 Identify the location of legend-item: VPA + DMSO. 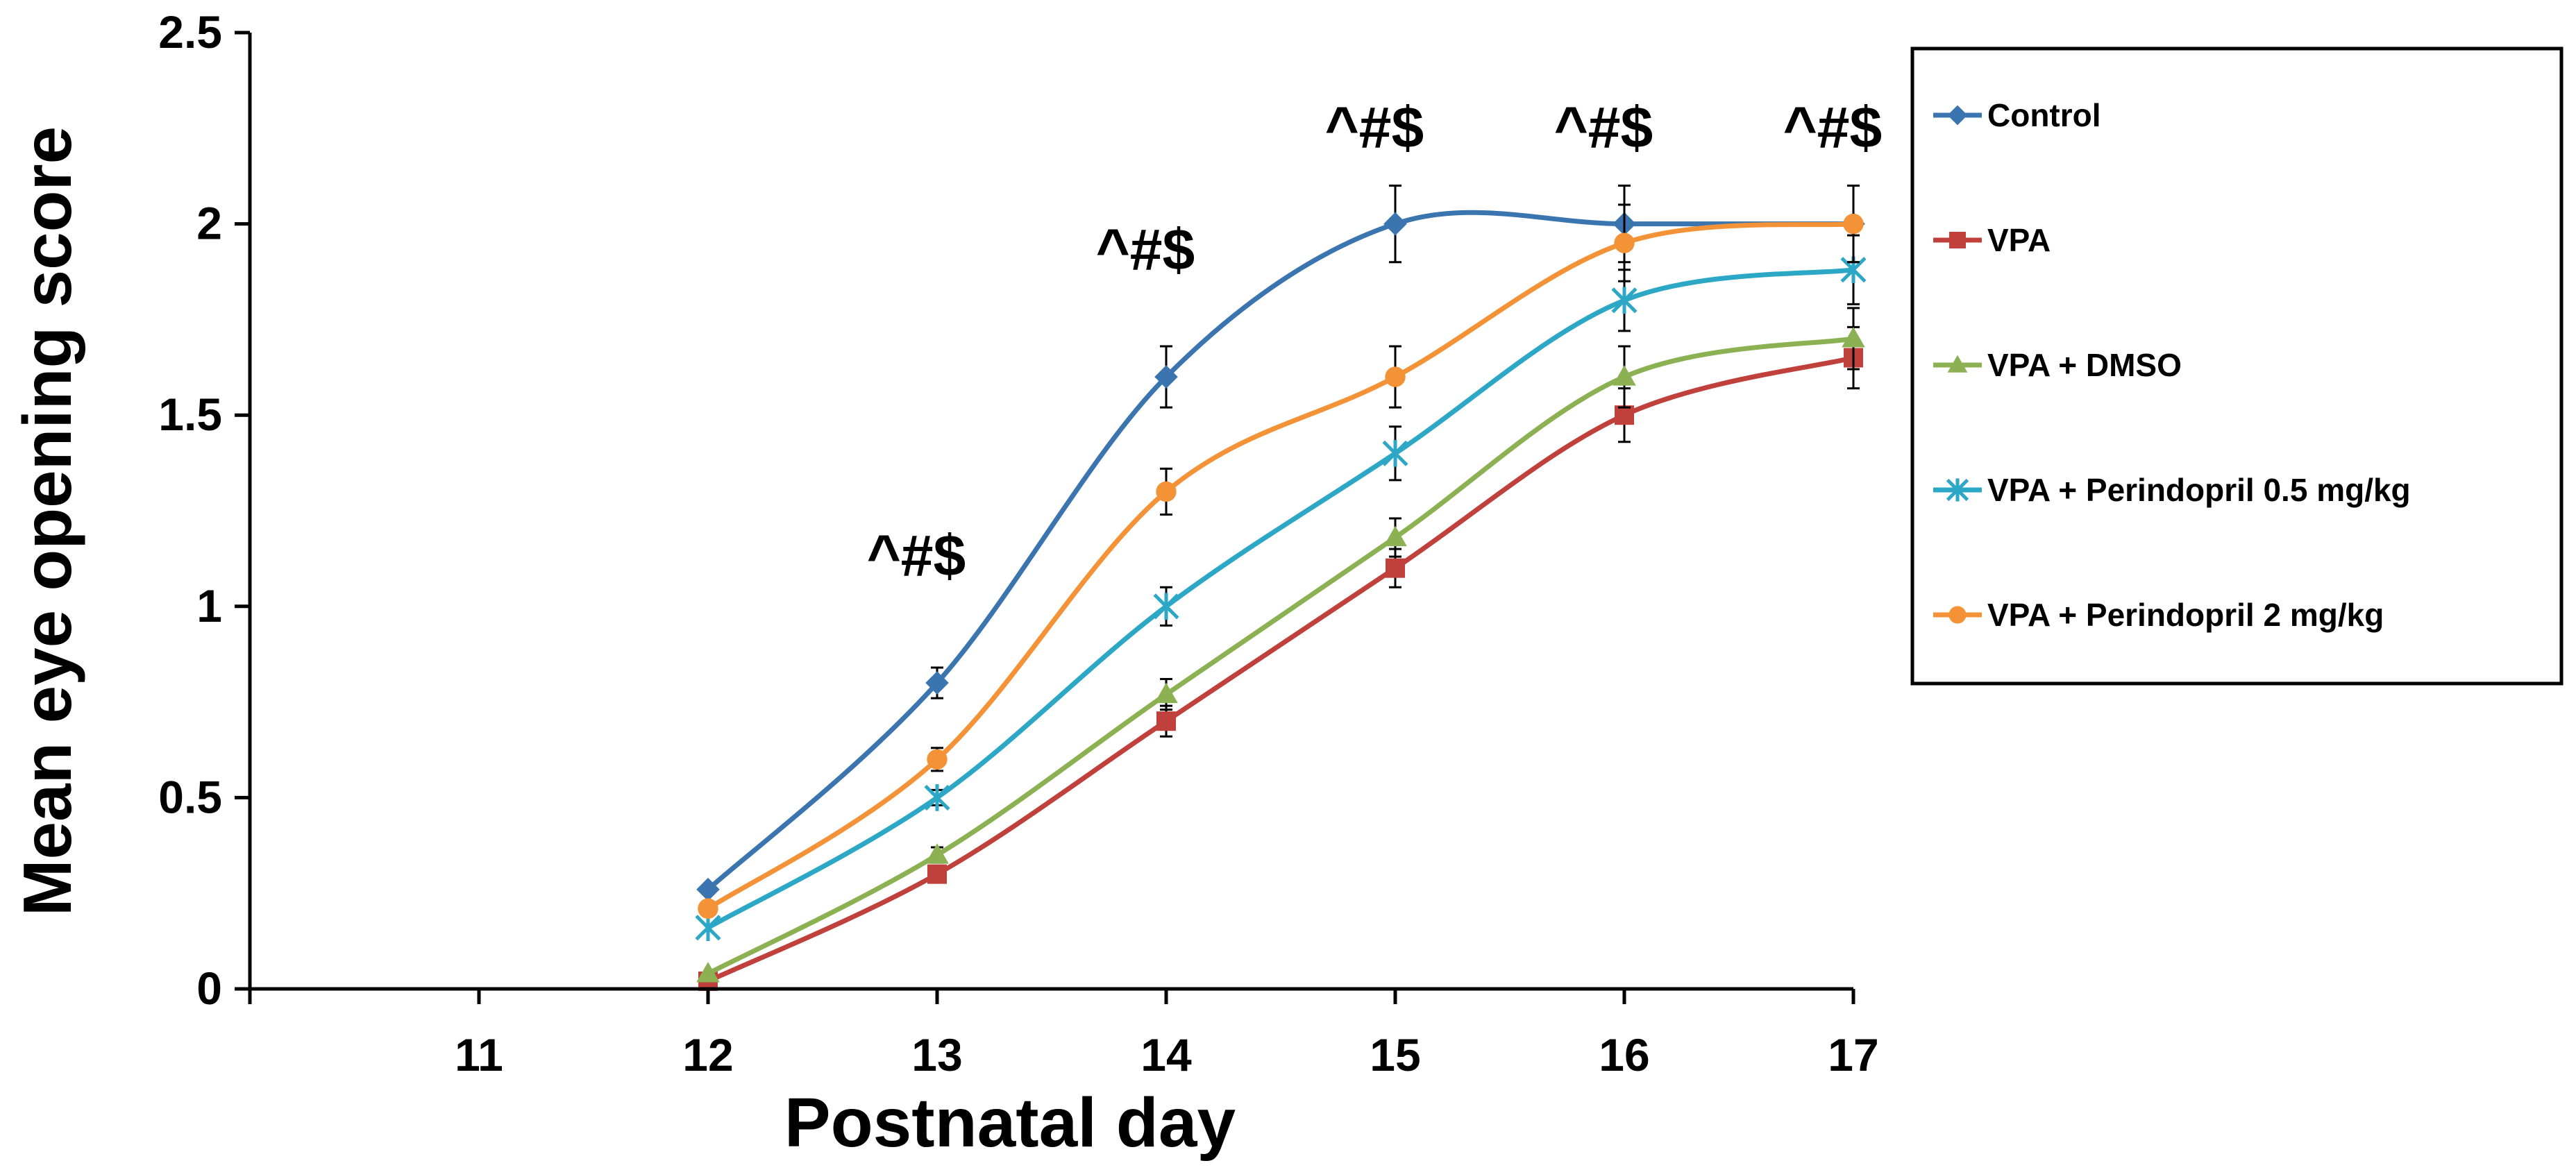
(2057, 365).